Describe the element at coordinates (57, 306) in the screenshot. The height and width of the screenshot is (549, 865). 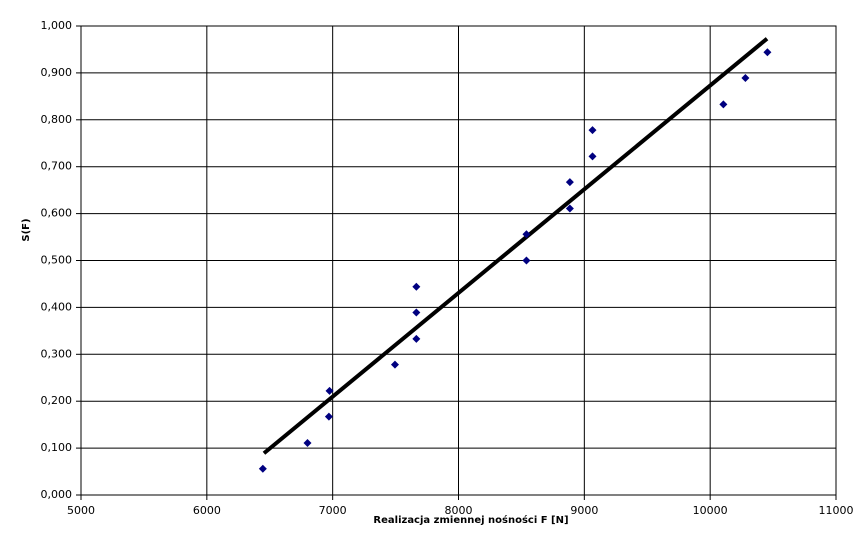
I see `y-tick-label: 0,400` at that location.